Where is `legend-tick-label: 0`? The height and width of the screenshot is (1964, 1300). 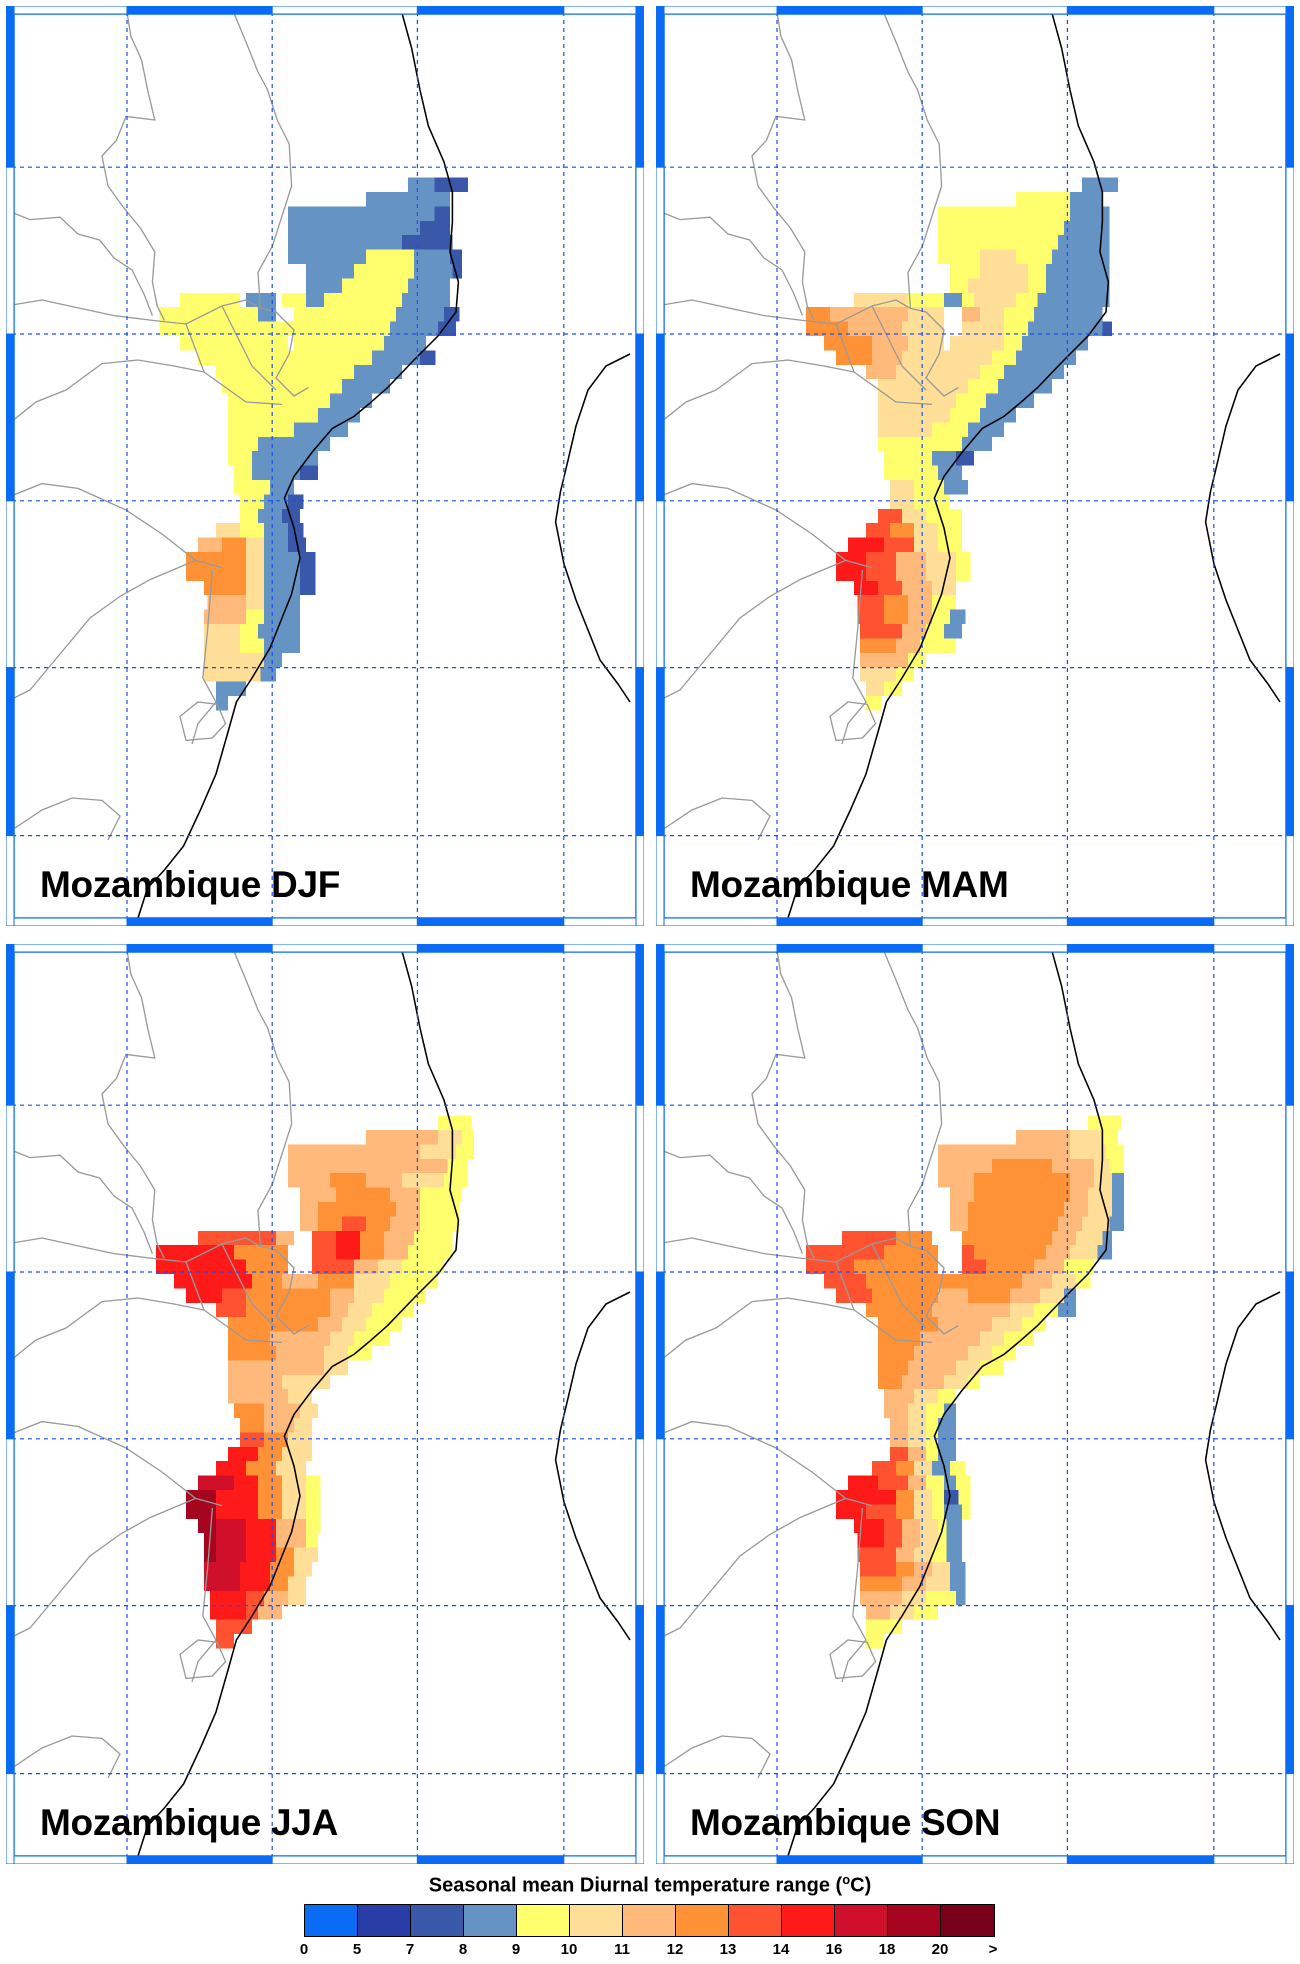 legend-tick-label: 0 is located at coordinates (304, 1949).